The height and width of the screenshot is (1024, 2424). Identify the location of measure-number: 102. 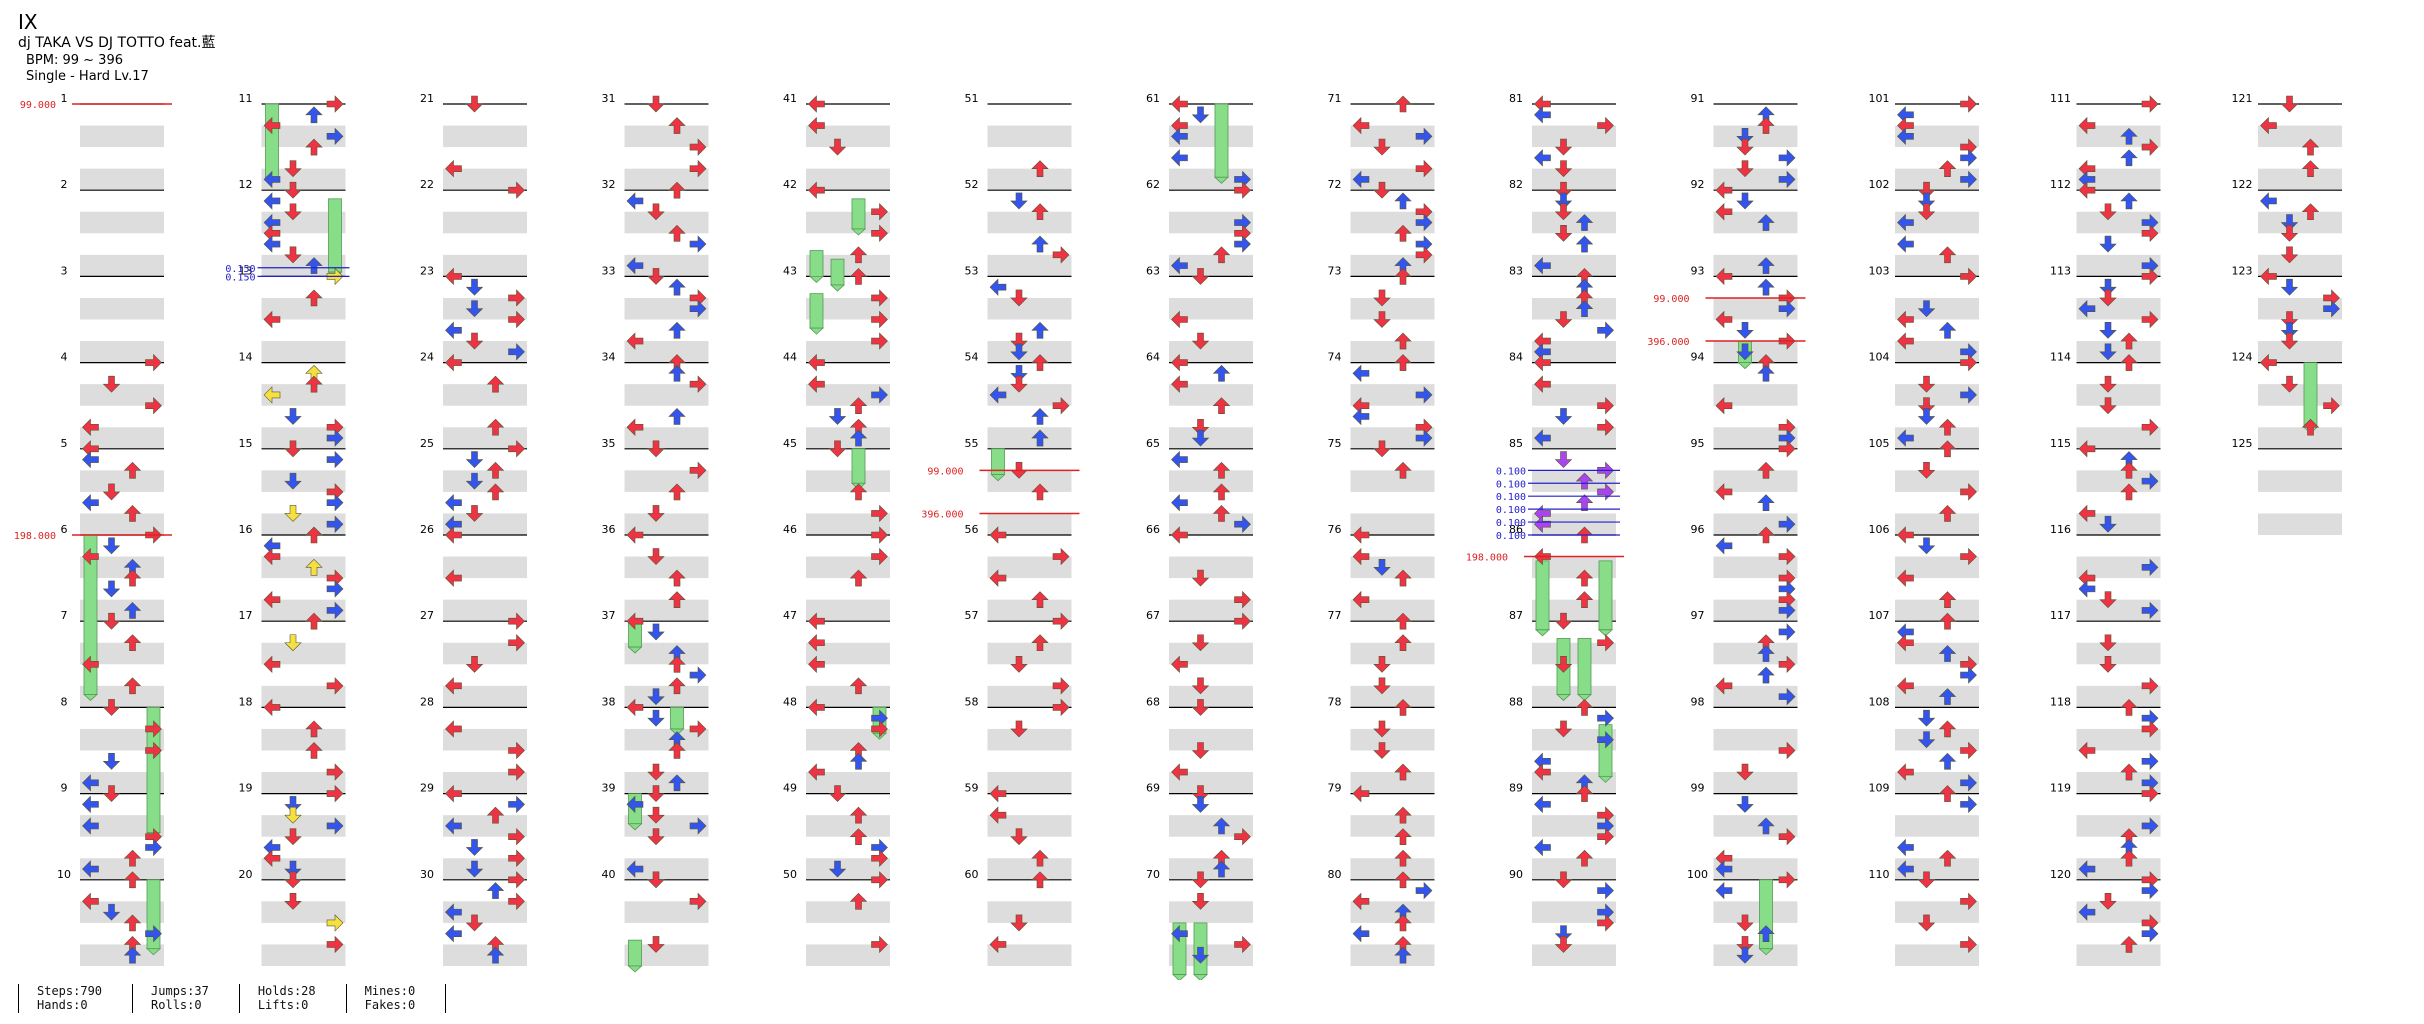
(1879, 184).